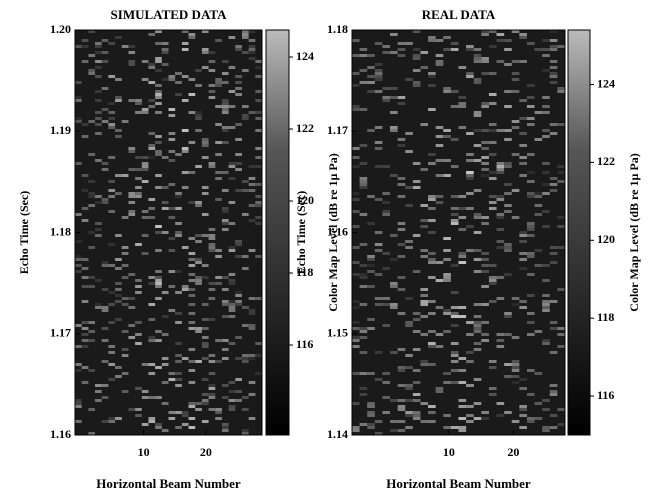  I want to click on x-tick-label: 10, so click(449, 452).